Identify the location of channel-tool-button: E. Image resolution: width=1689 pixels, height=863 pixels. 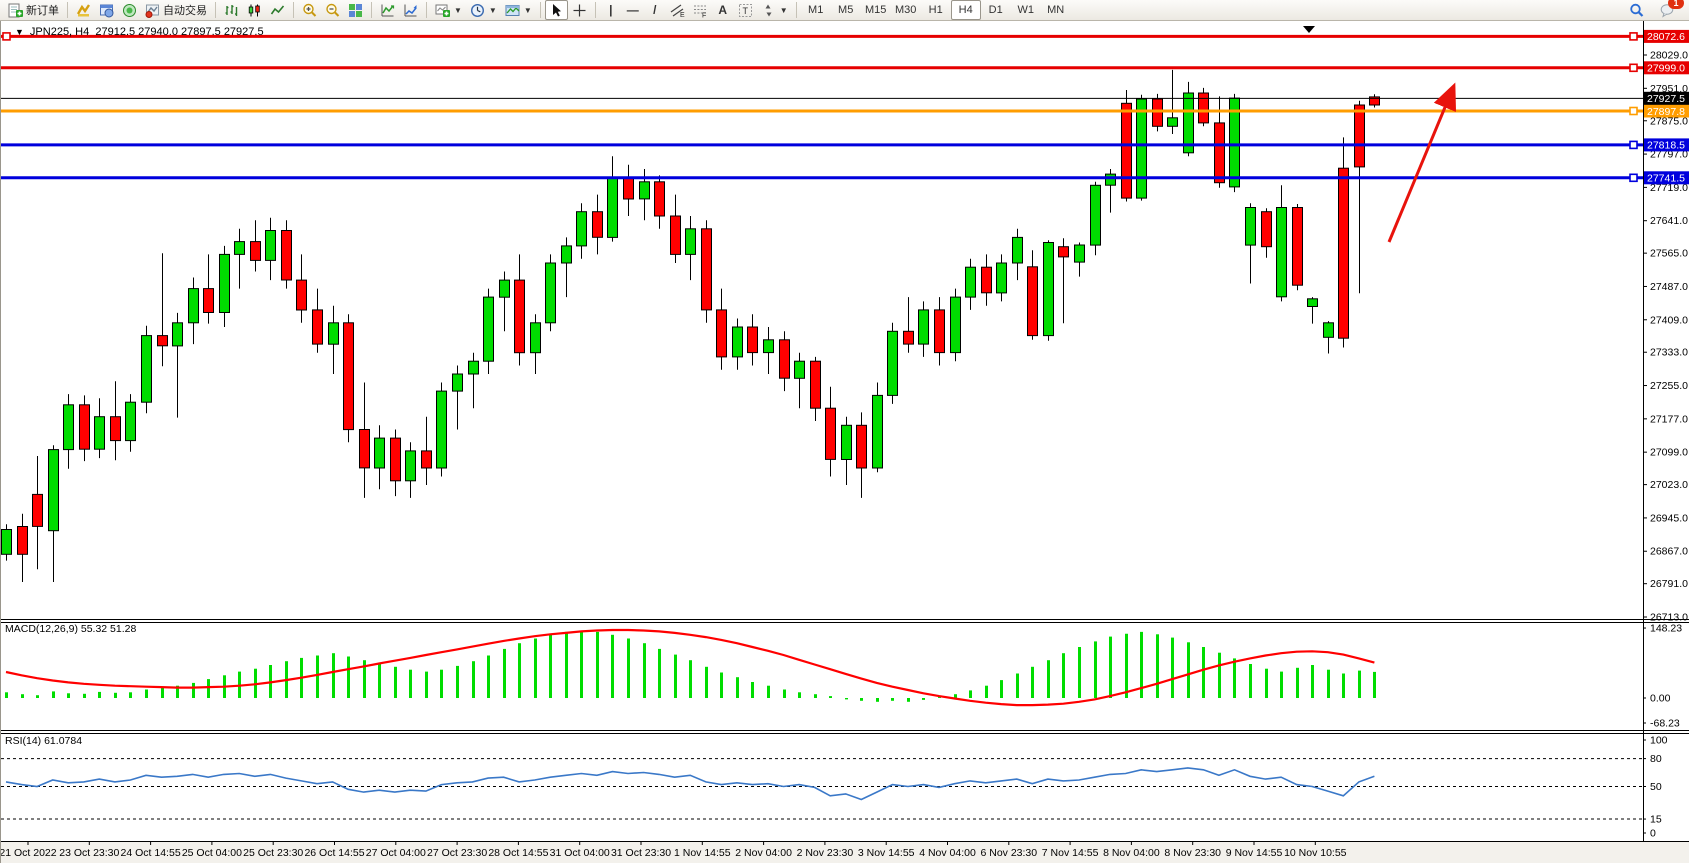
(677, 10).